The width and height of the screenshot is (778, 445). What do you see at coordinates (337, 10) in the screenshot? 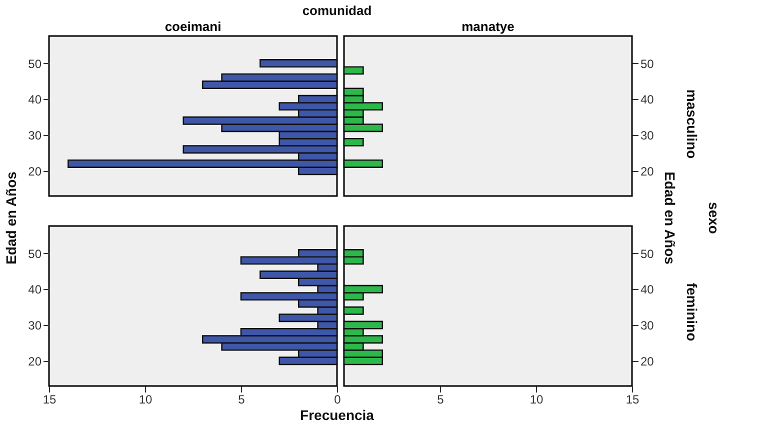
I see `text: comunidad` at bounding box center [337, 10].